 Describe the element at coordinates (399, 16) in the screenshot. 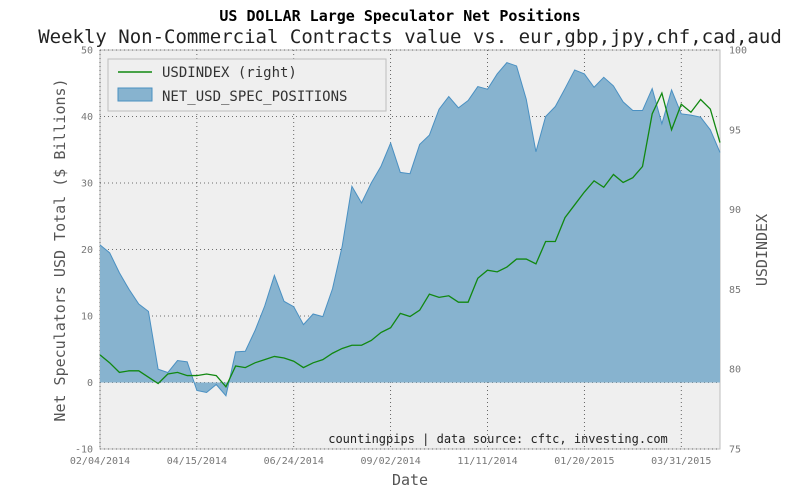

I see `chart-title: US DOLLAR Large Speculator Net Positions` at that location.